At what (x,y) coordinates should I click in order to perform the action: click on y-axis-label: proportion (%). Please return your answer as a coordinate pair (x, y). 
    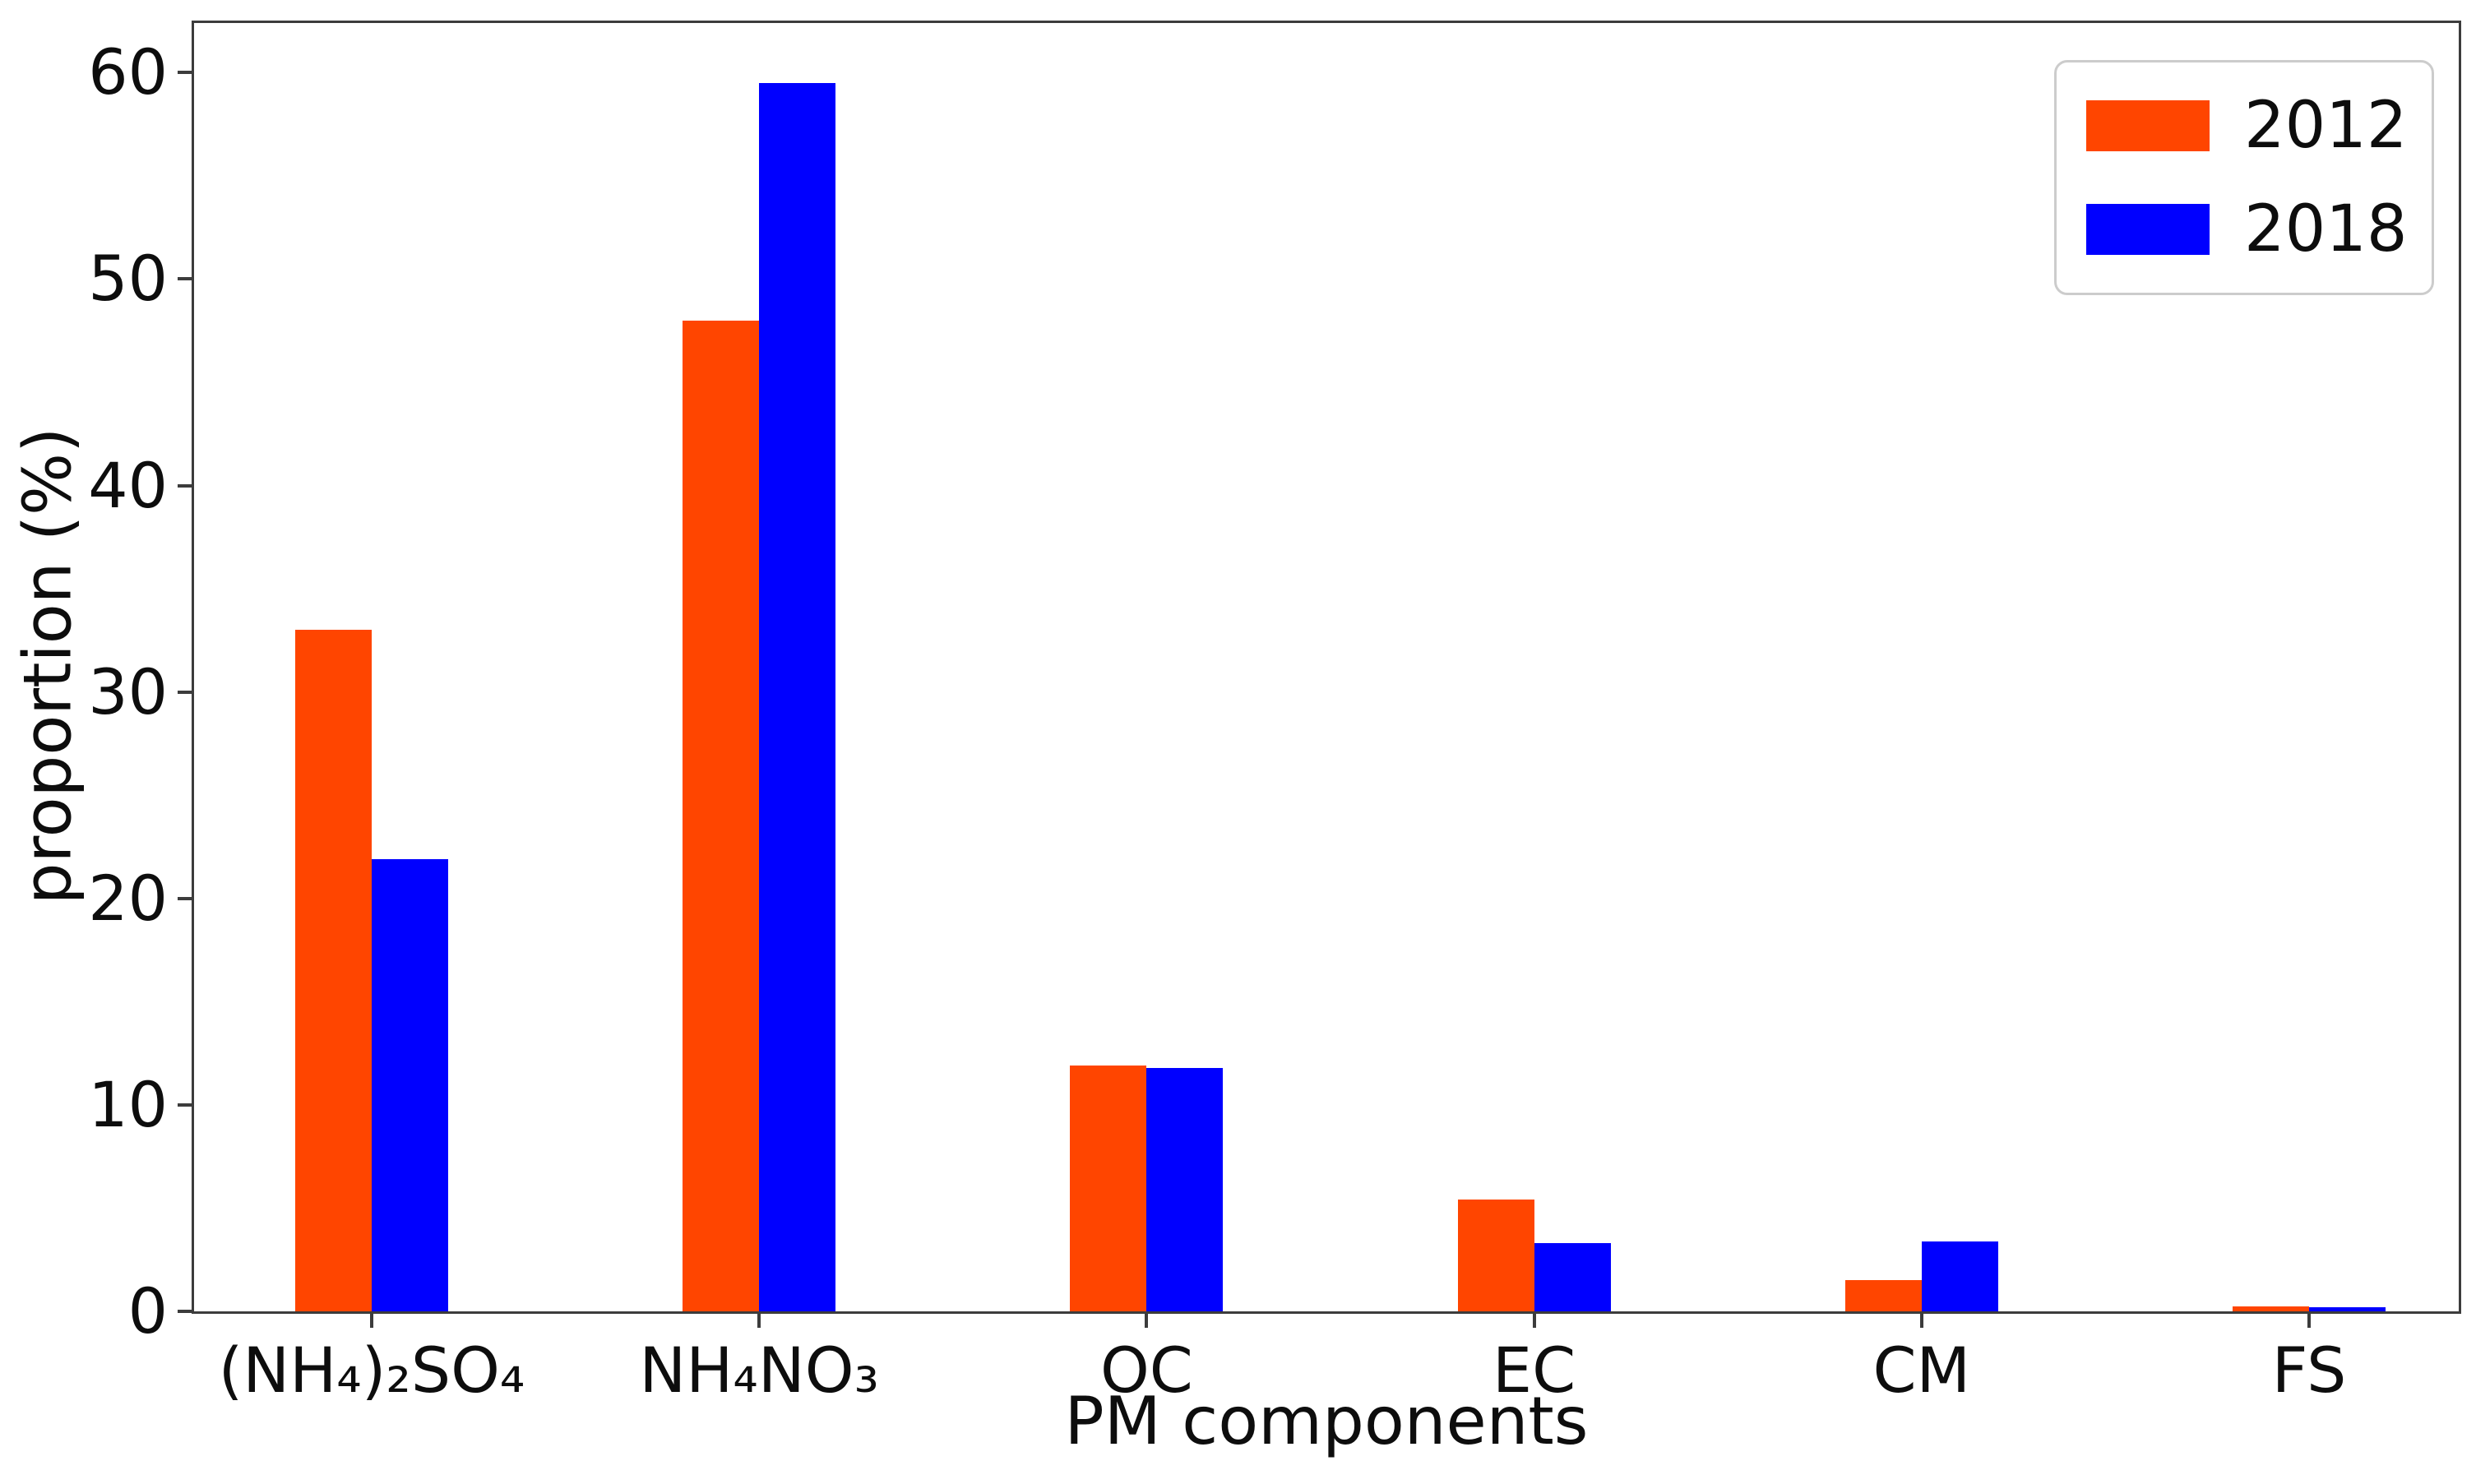
    Looking at the image, I should click on (47, 666).